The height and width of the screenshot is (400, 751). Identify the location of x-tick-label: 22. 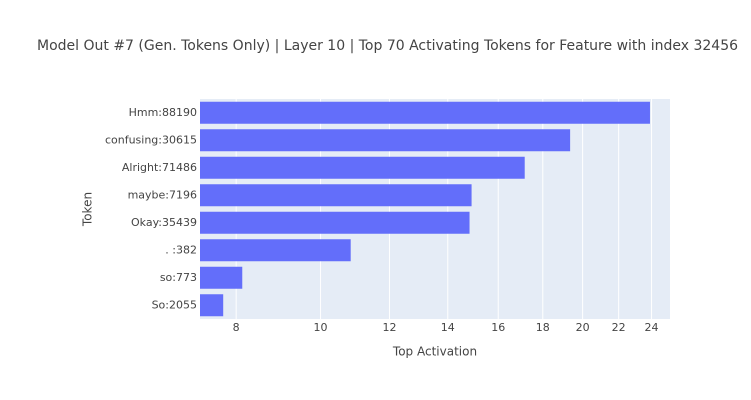
(619, 327).